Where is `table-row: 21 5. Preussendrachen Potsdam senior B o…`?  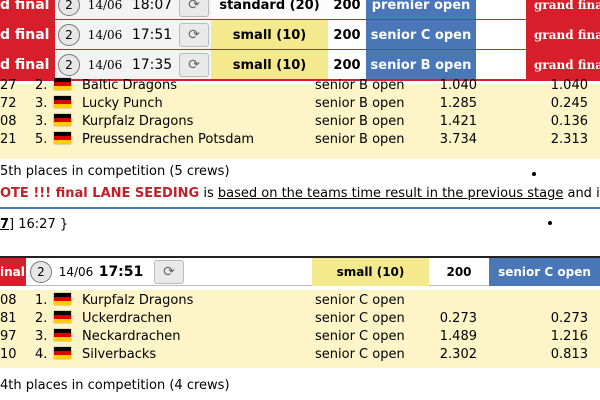
table-row: 21 5. Preussendrachen Potsdam senior B o… is located at coordinates (300, 140).